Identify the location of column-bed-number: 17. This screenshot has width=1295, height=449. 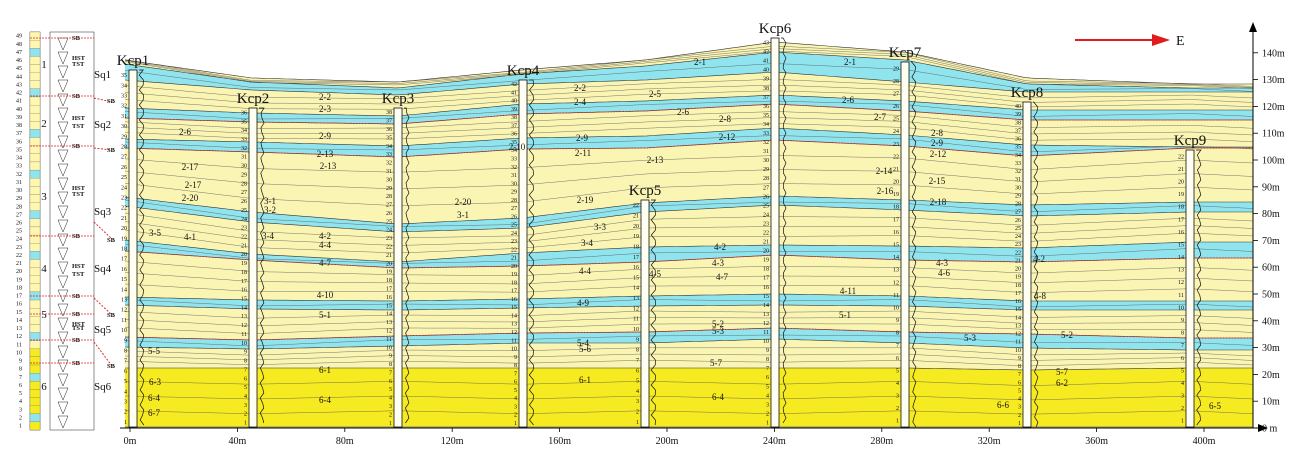
(19, 297).